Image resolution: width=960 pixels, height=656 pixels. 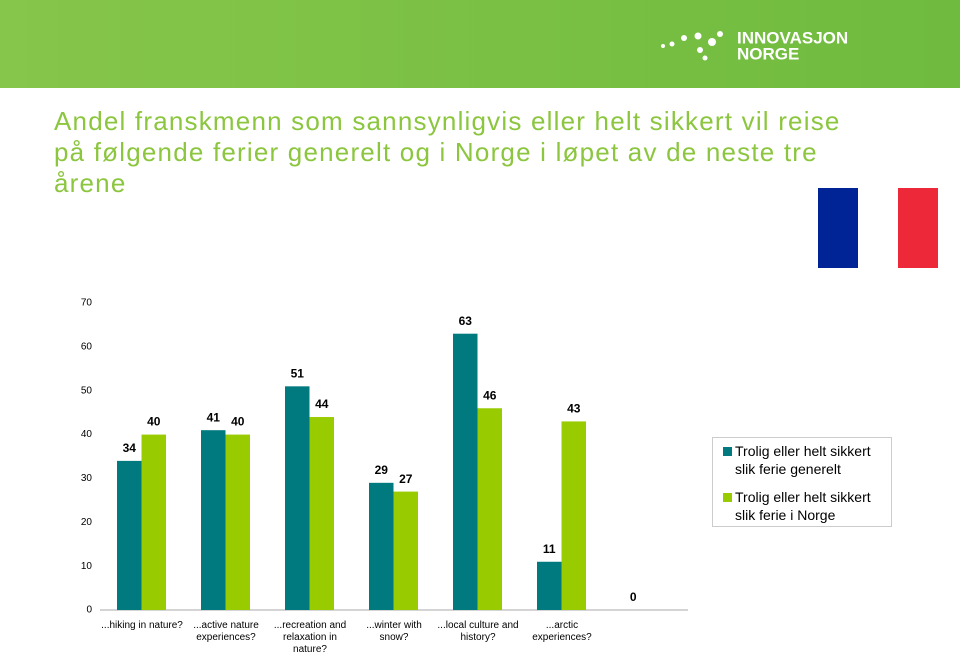 What do you see at coordinates (562, 631) in the screenshot?
I see `x-tick-label: ...arctic experiences?` at bounding box center [562, 631].